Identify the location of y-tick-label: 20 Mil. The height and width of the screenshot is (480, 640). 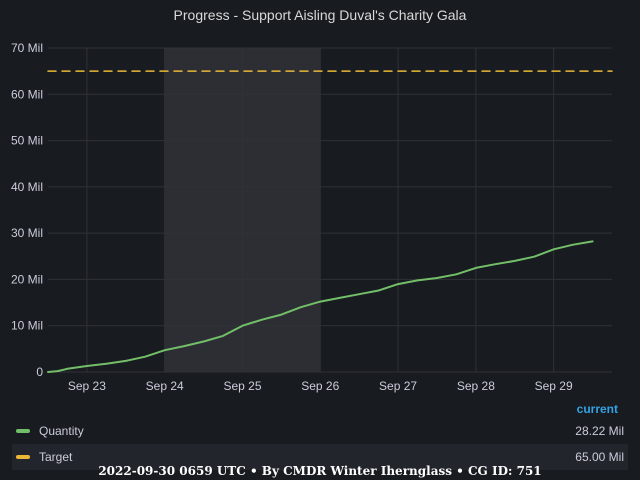
(27, 279).